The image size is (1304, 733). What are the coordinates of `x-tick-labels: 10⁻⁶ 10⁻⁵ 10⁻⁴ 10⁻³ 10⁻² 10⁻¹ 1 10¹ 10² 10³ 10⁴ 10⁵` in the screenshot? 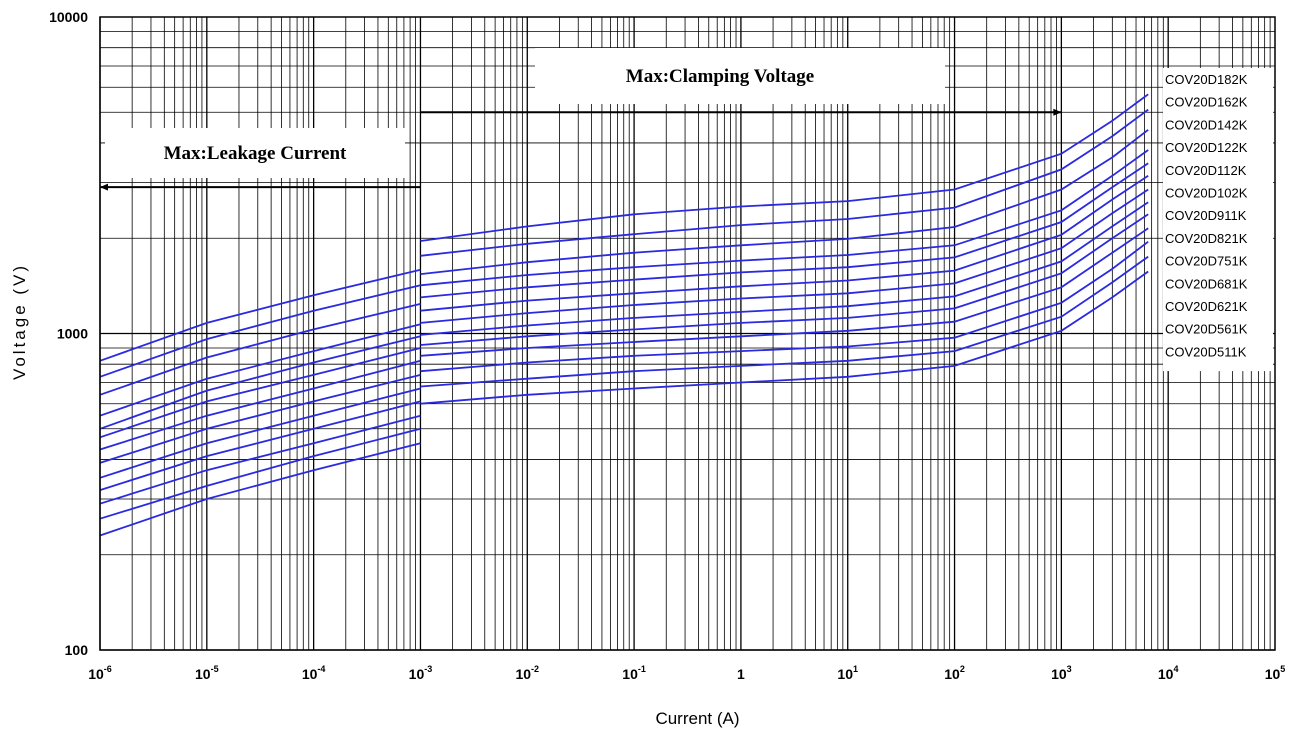 It's located at (686, 673).